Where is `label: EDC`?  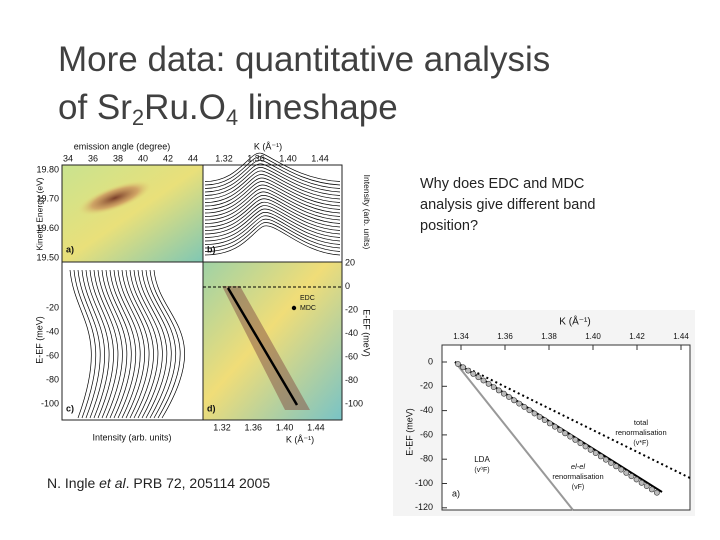 label: EDC is located at coordinates (307, 298).